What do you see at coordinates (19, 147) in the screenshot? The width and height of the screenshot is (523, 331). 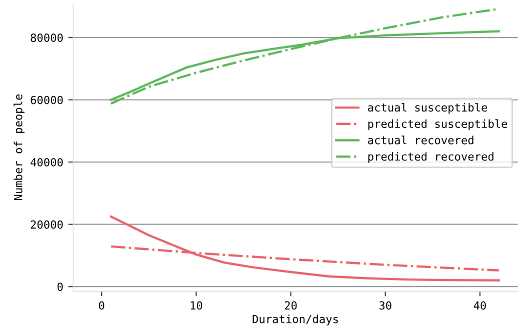 I see `y-axis-title: Number of people` at bounding box center [19, 147].